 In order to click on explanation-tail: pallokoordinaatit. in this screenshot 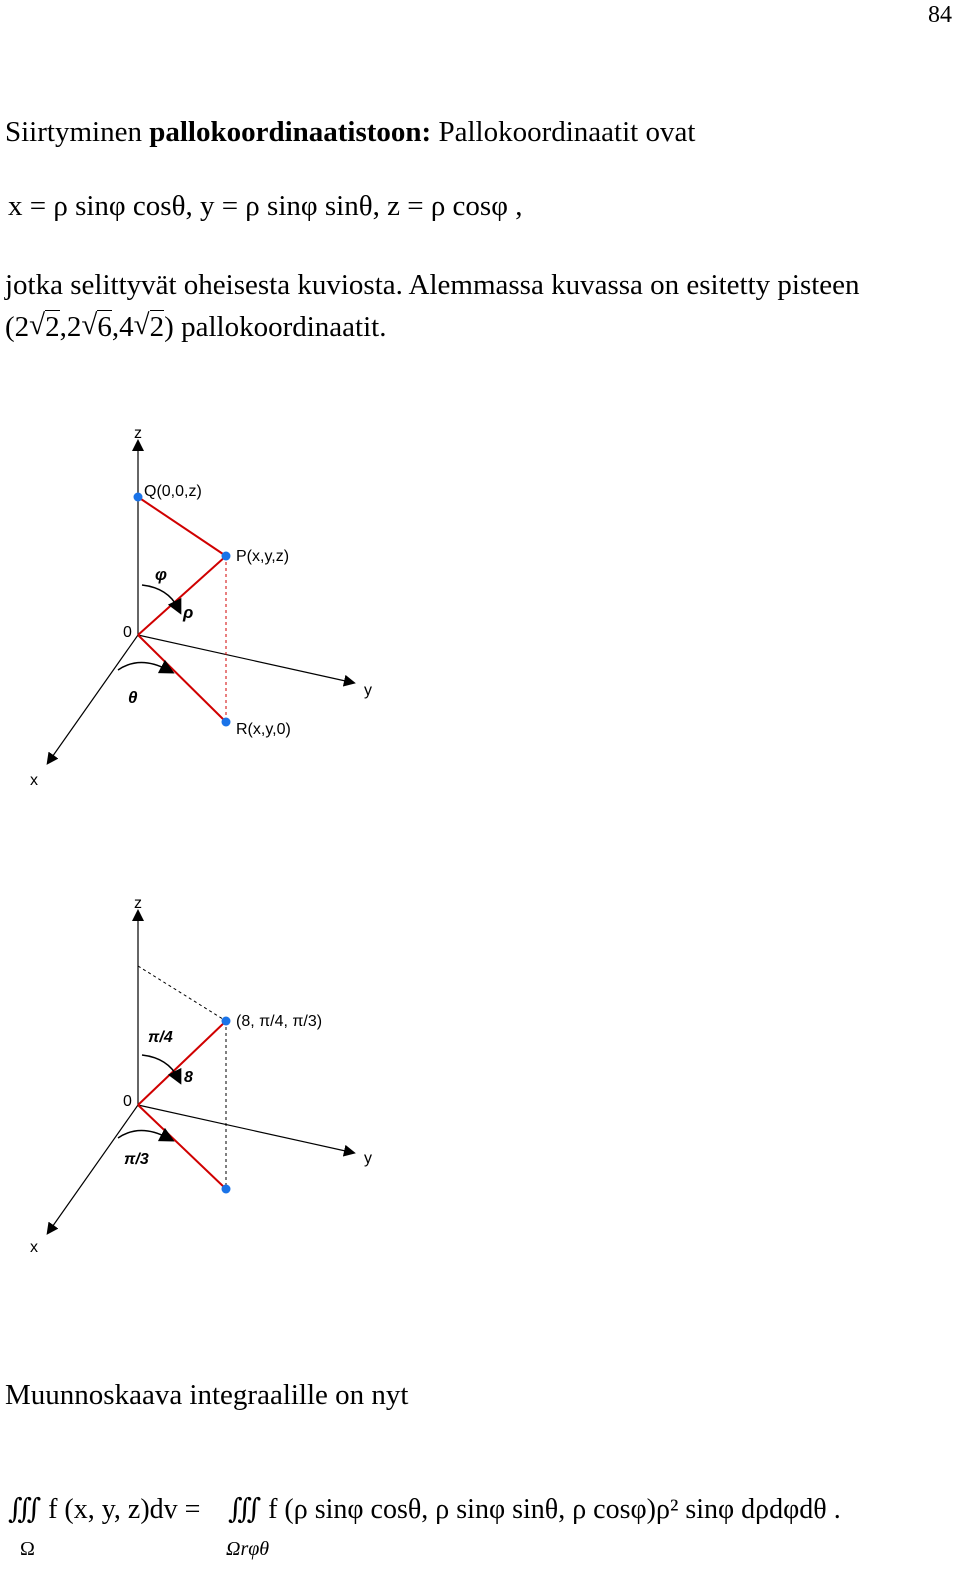, I will do `click(280, 327)`.